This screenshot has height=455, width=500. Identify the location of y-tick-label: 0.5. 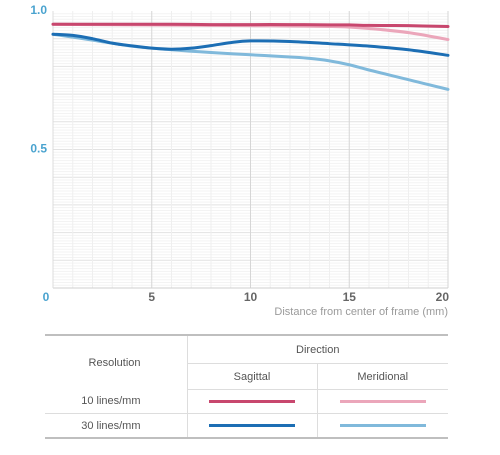
(38, 149).